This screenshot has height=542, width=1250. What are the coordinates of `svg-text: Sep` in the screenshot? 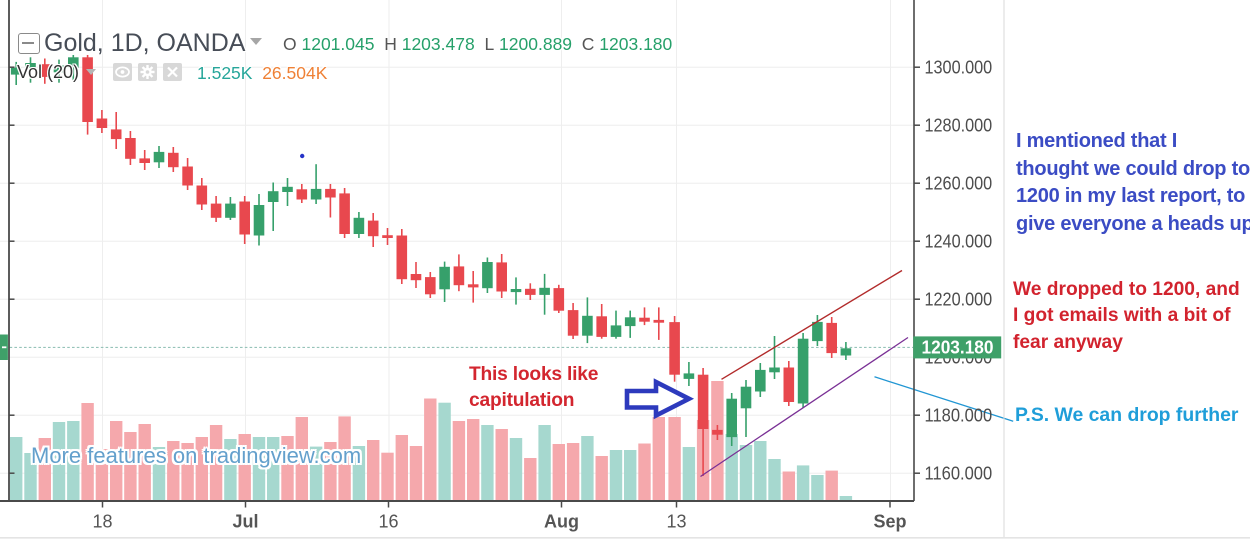 It's located at (889, 521).